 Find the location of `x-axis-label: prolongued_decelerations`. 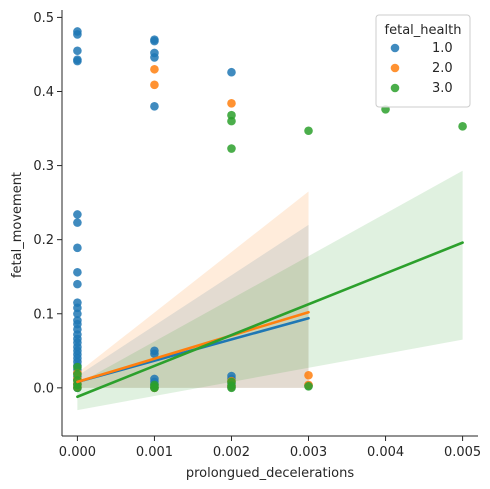

x-axis-label: prolongued_decelerations is located at coordinates (270, 473).